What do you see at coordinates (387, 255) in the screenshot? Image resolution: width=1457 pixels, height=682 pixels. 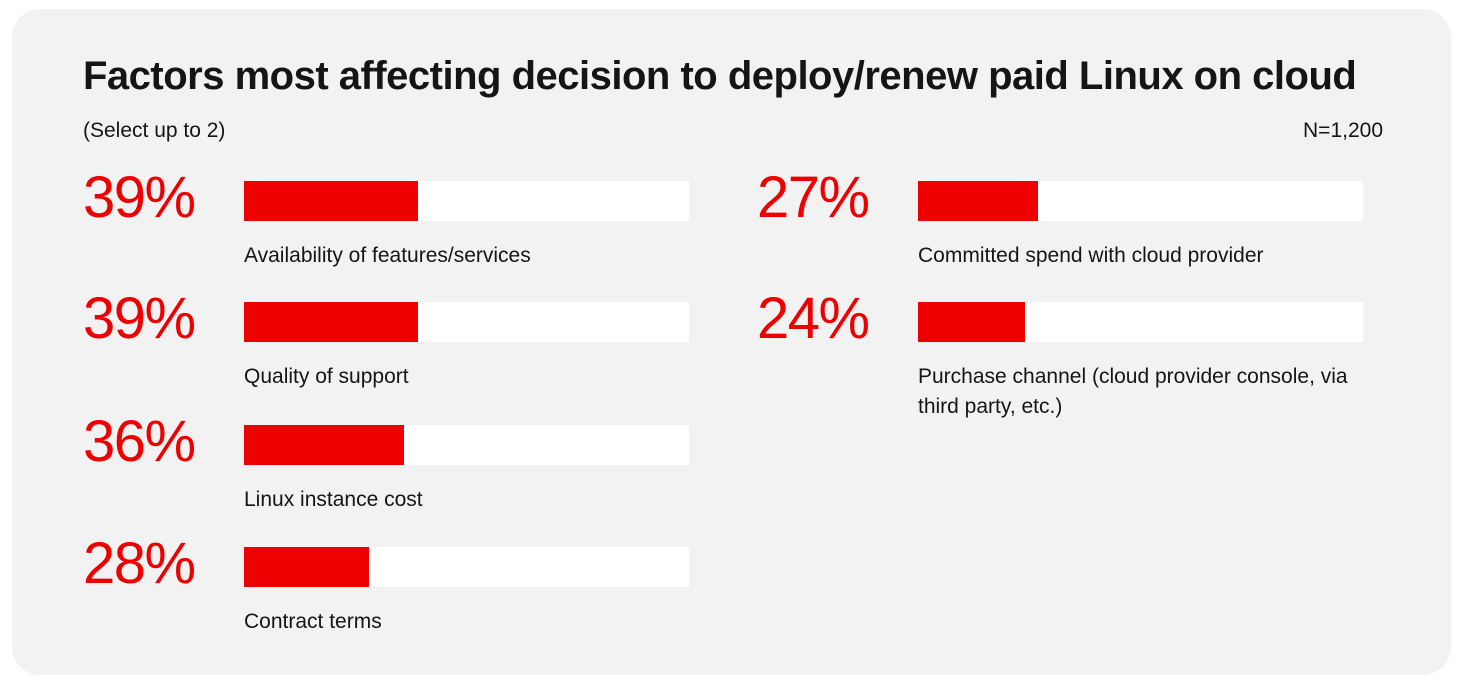 I see `bar-category-label: Availability of features/services` at bounding box center [387, 255].